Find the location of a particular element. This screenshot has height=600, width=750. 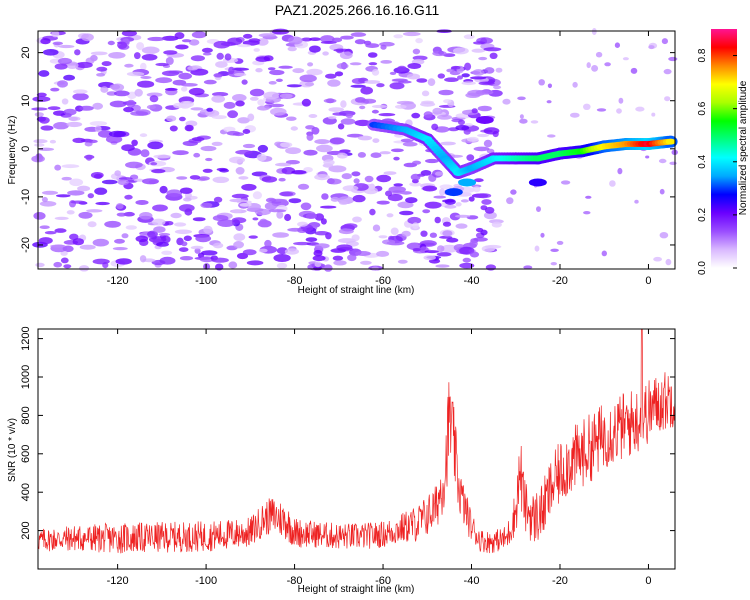

figure-title: PAZ1.2025.266.16.16.G11 is located at coordinates (357, 10).